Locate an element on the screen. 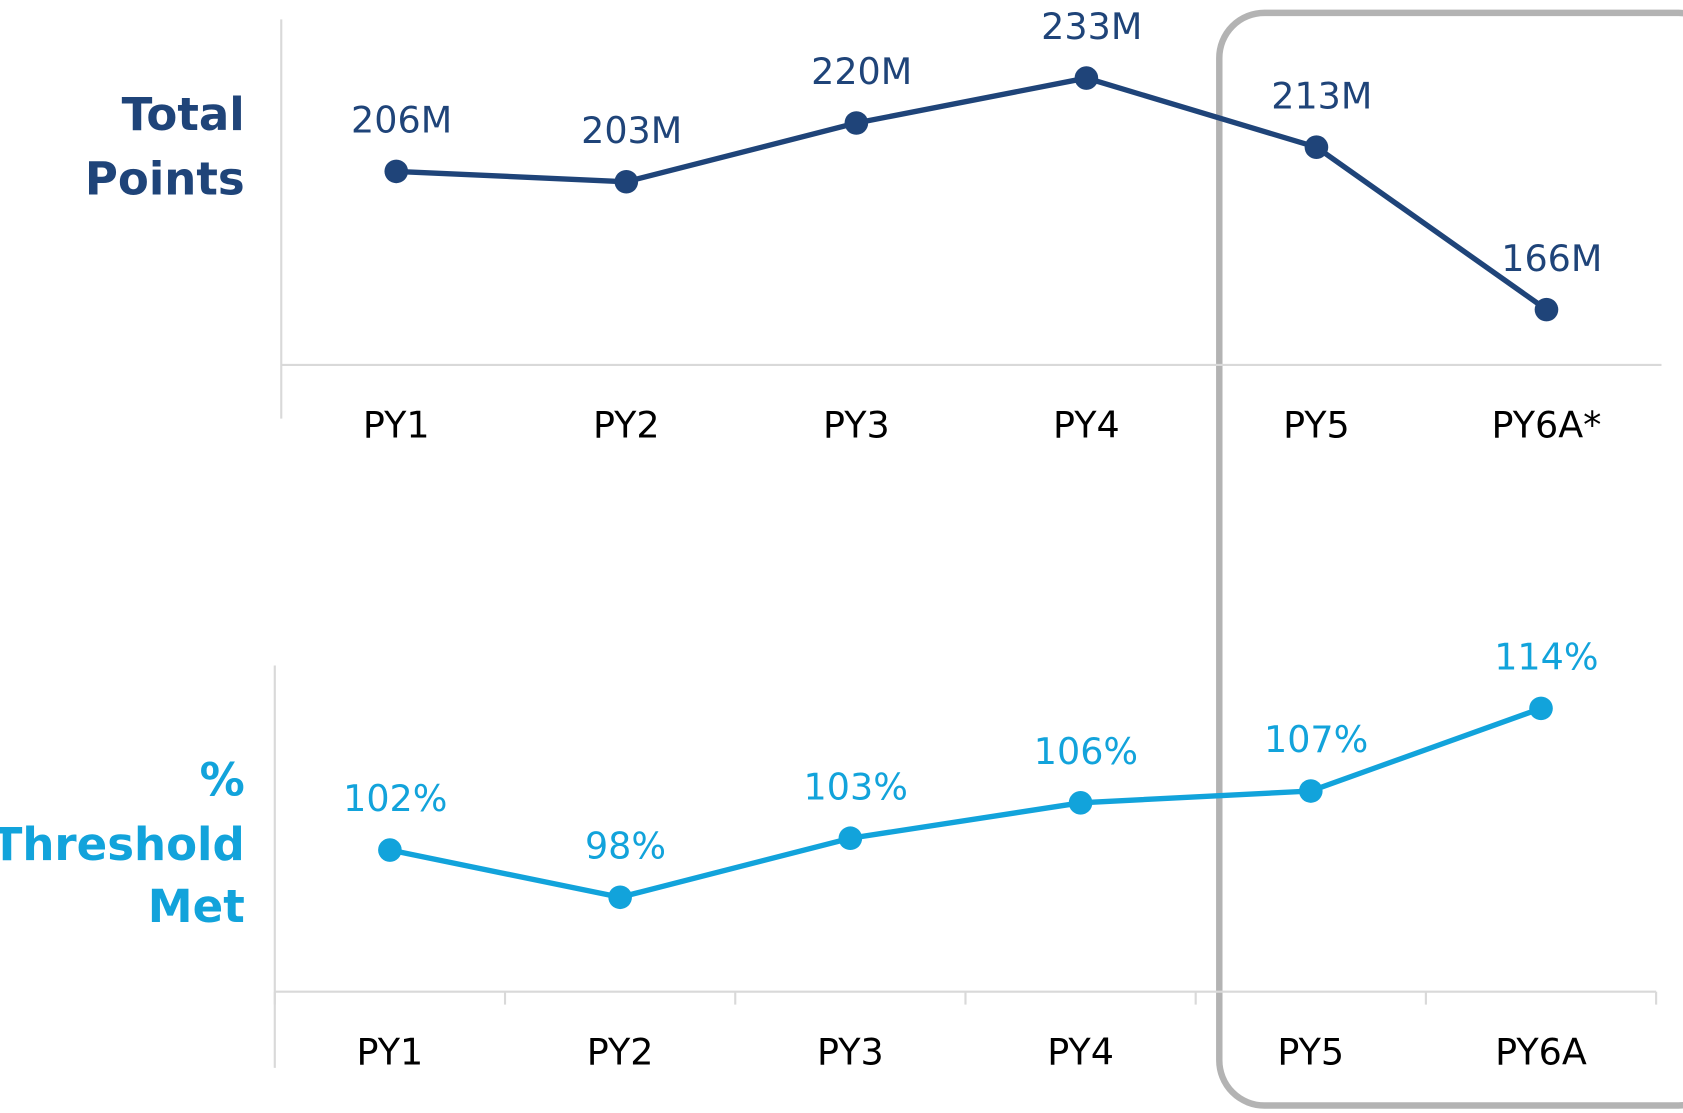 The width and height of the screenshot is (1683, 1113). y-axis-label: Threshold is located at coordinates (122, 844).